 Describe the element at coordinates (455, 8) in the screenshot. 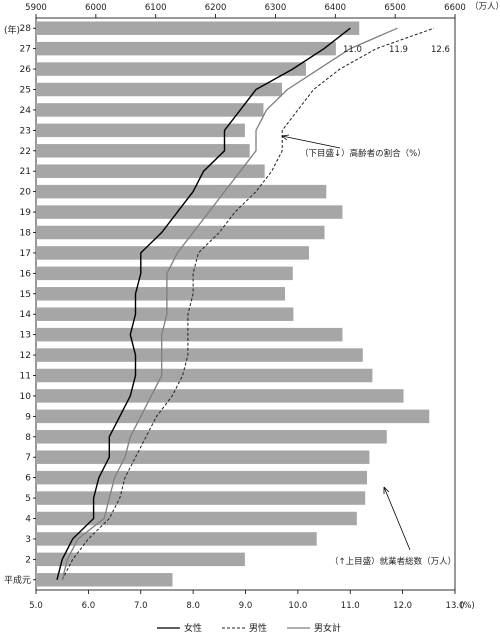

I see `top-tick-label: 6600` at that location.